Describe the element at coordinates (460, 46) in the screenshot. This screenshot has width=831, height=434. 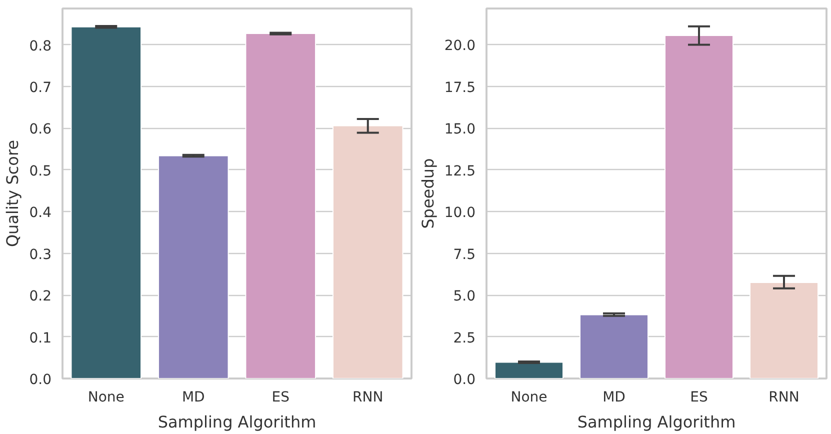
I see `y-tick-label: 20.0` at that location.